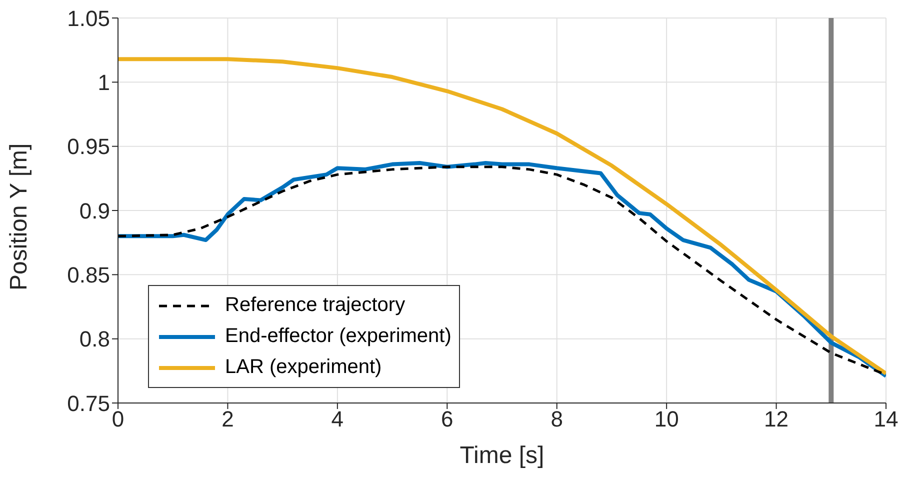 This screenshot has height=495, width=906. Describe the element at coordinates (94, 339) in the screenshot. I see `y-tick-label: 0.8` at that location.